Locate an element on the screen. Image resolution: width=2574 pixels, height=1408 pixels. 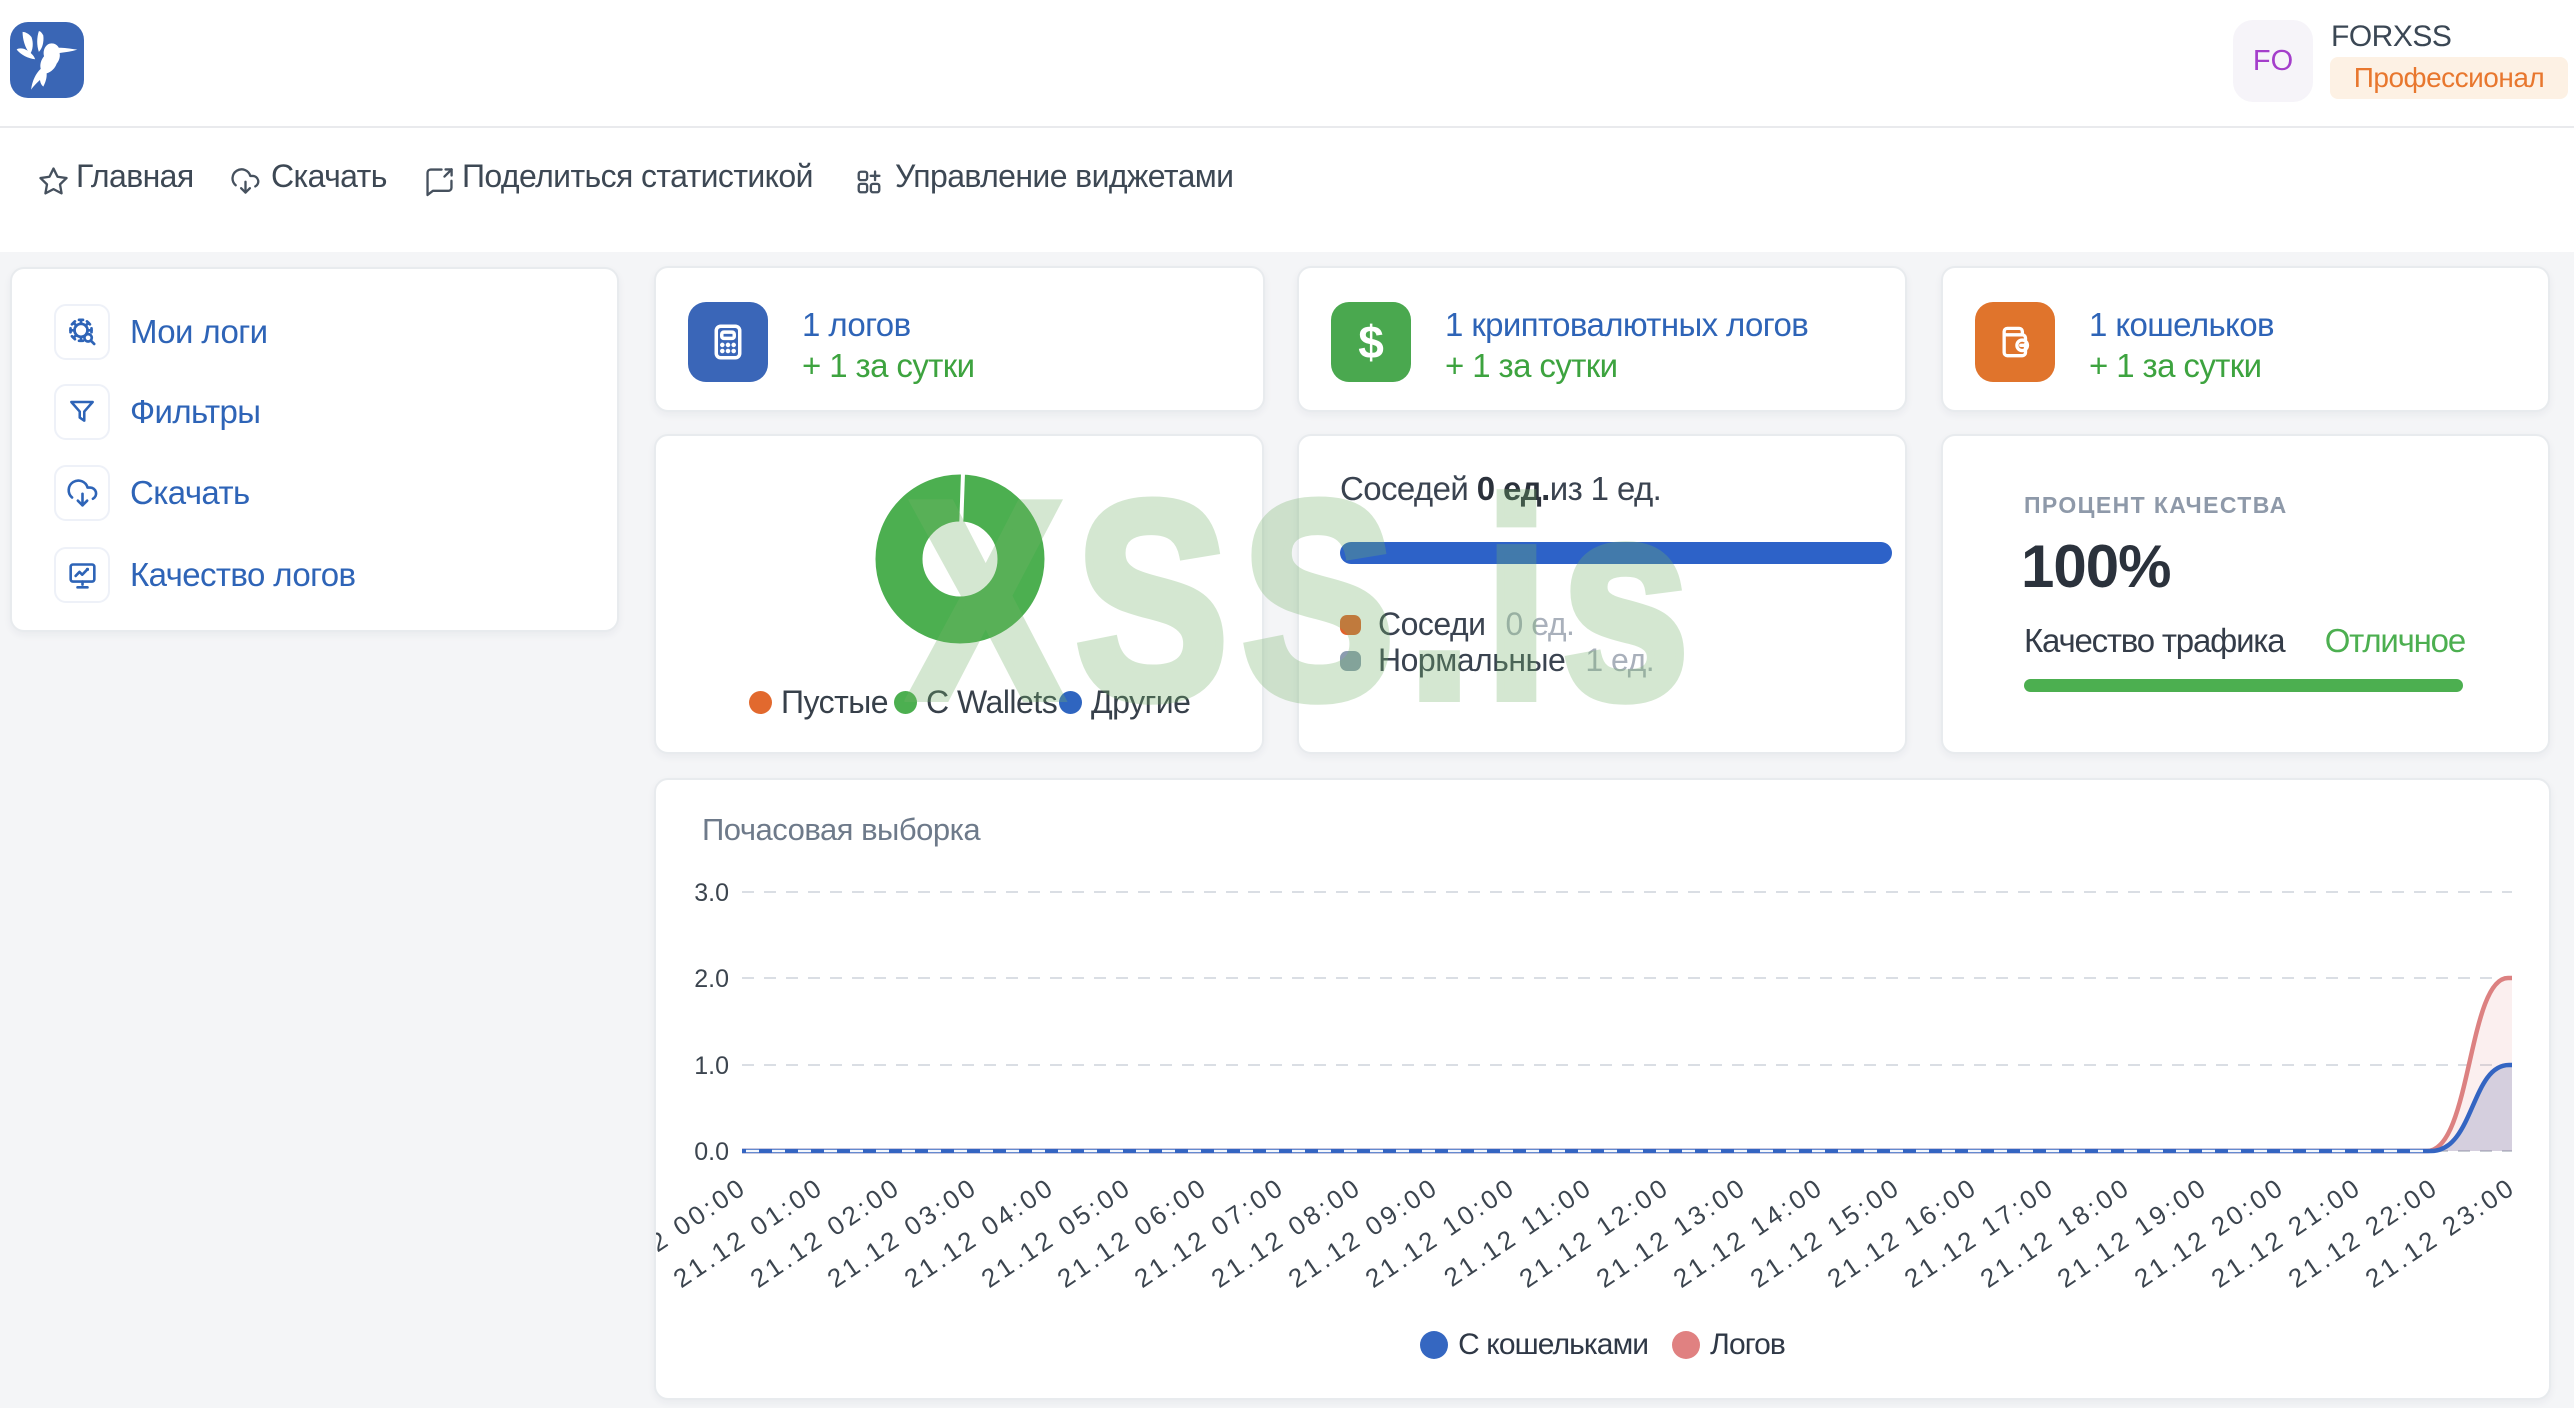
svg-text: 3.0 is located at coordinates (711, 893).